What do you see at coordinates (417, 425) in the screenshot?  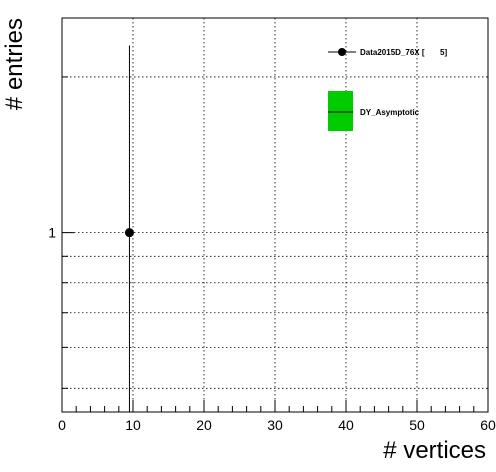 I see `x-tick-label: 50` at bounding box center [417, 425].